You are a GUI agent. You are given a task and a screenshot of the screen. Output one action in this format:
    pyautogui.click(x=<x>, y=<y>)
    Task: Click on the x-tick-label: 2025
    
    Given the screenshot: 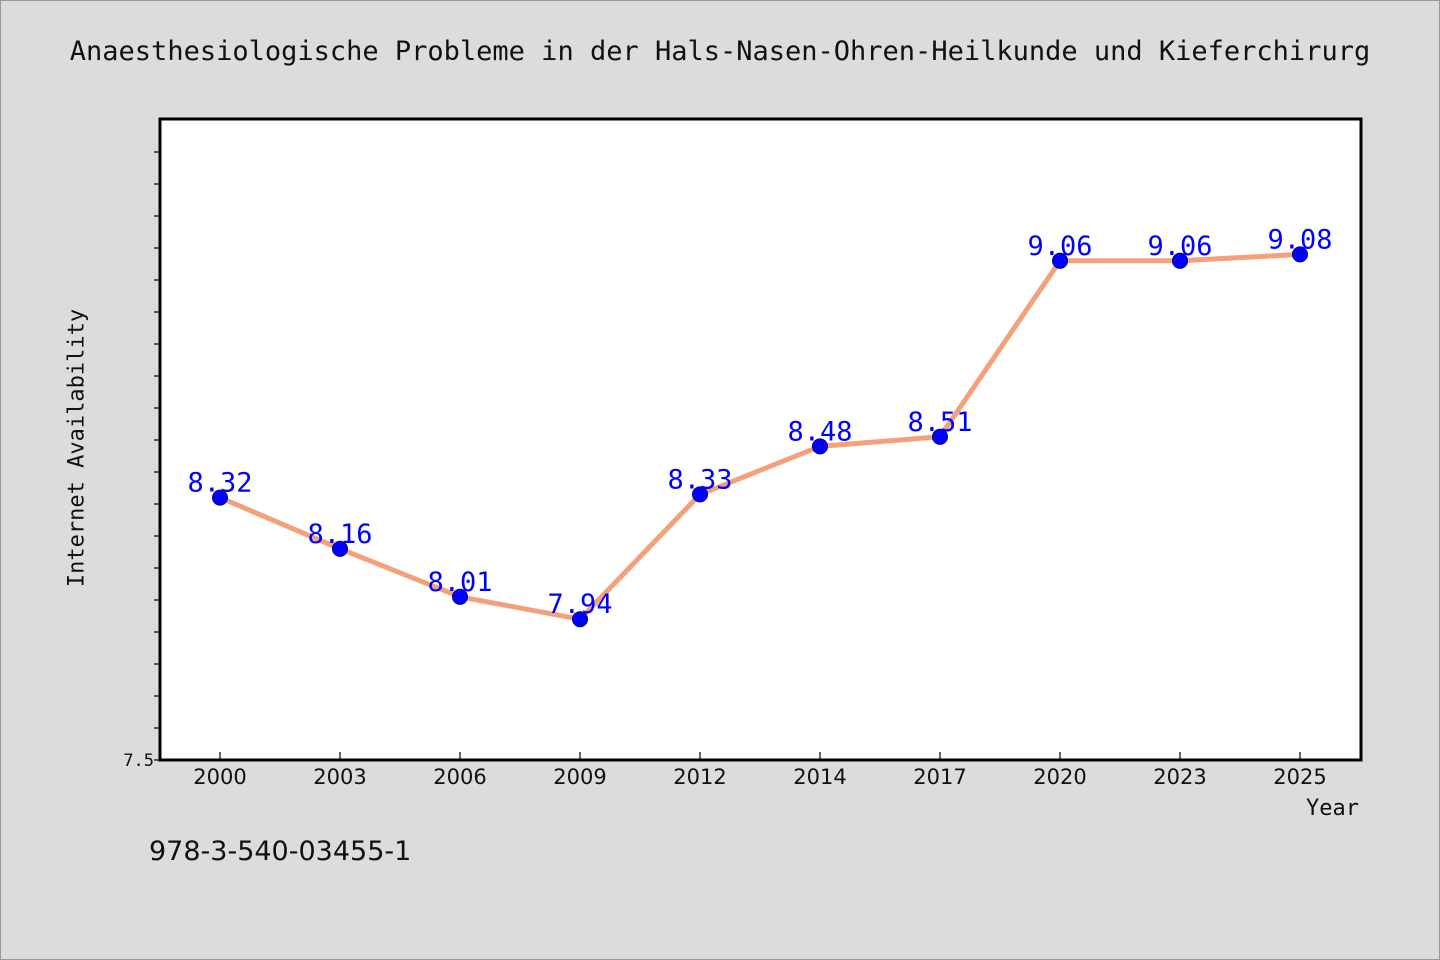 What is the action you would take?
    pyautogui.click(x=1299, y=777)
    